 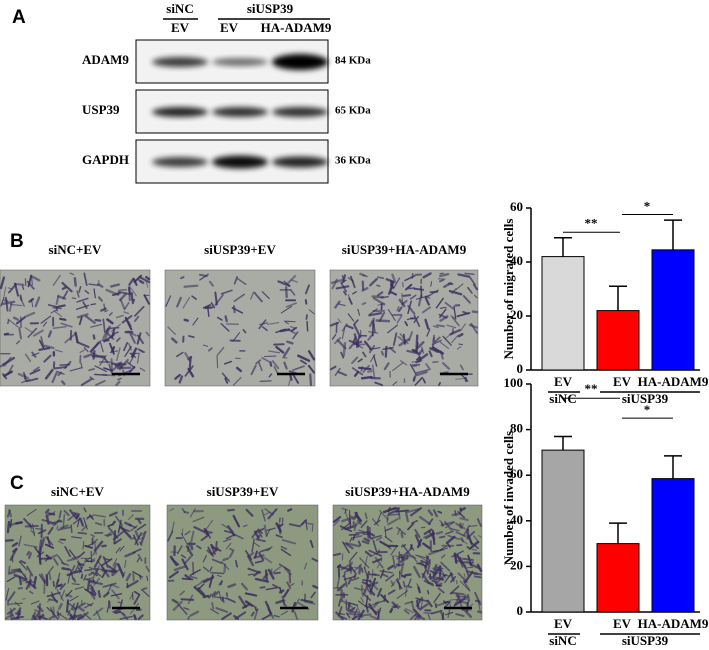 I want to click on micrograph-caption: siUSP39+HA-ADAM9, so click(x=404, y=249).